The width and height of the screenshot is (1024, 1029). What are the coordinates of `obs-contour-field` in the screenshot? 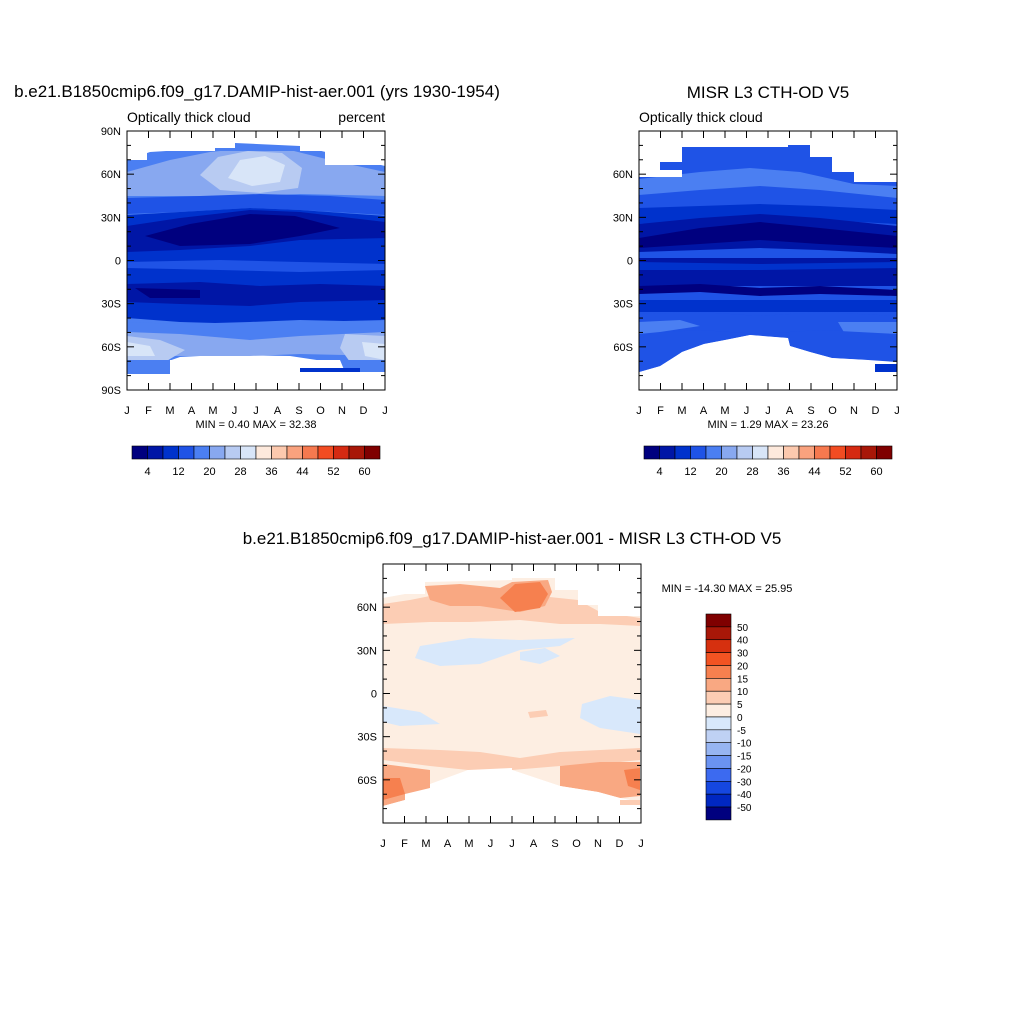 It's located at (768, 260).